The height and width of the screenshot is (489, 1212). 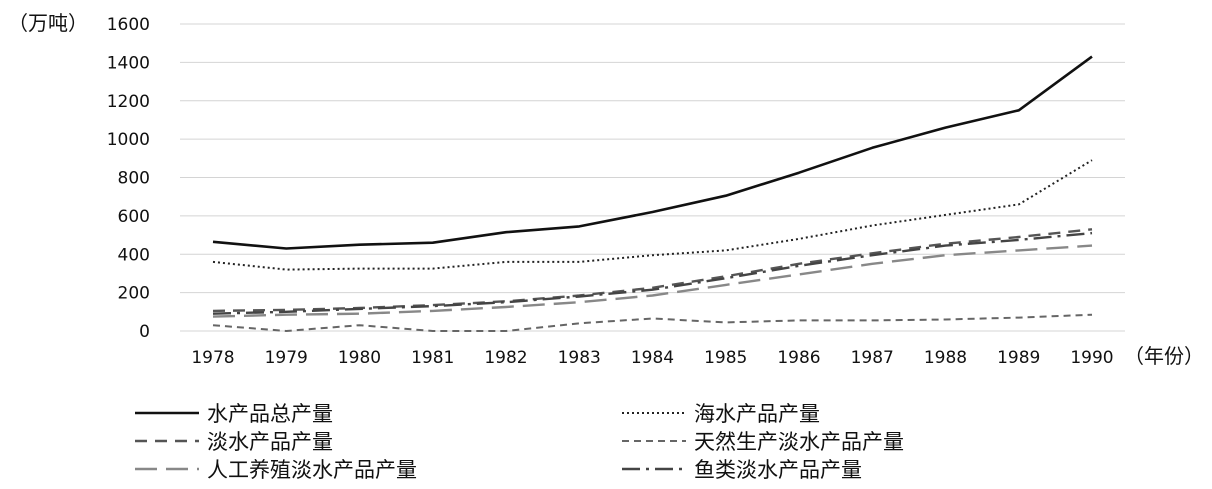 What do you see at coordinates (1091, 358) in the screenshot?
I see `x-tick-label: 1990` at bounding box center [1091, 358].